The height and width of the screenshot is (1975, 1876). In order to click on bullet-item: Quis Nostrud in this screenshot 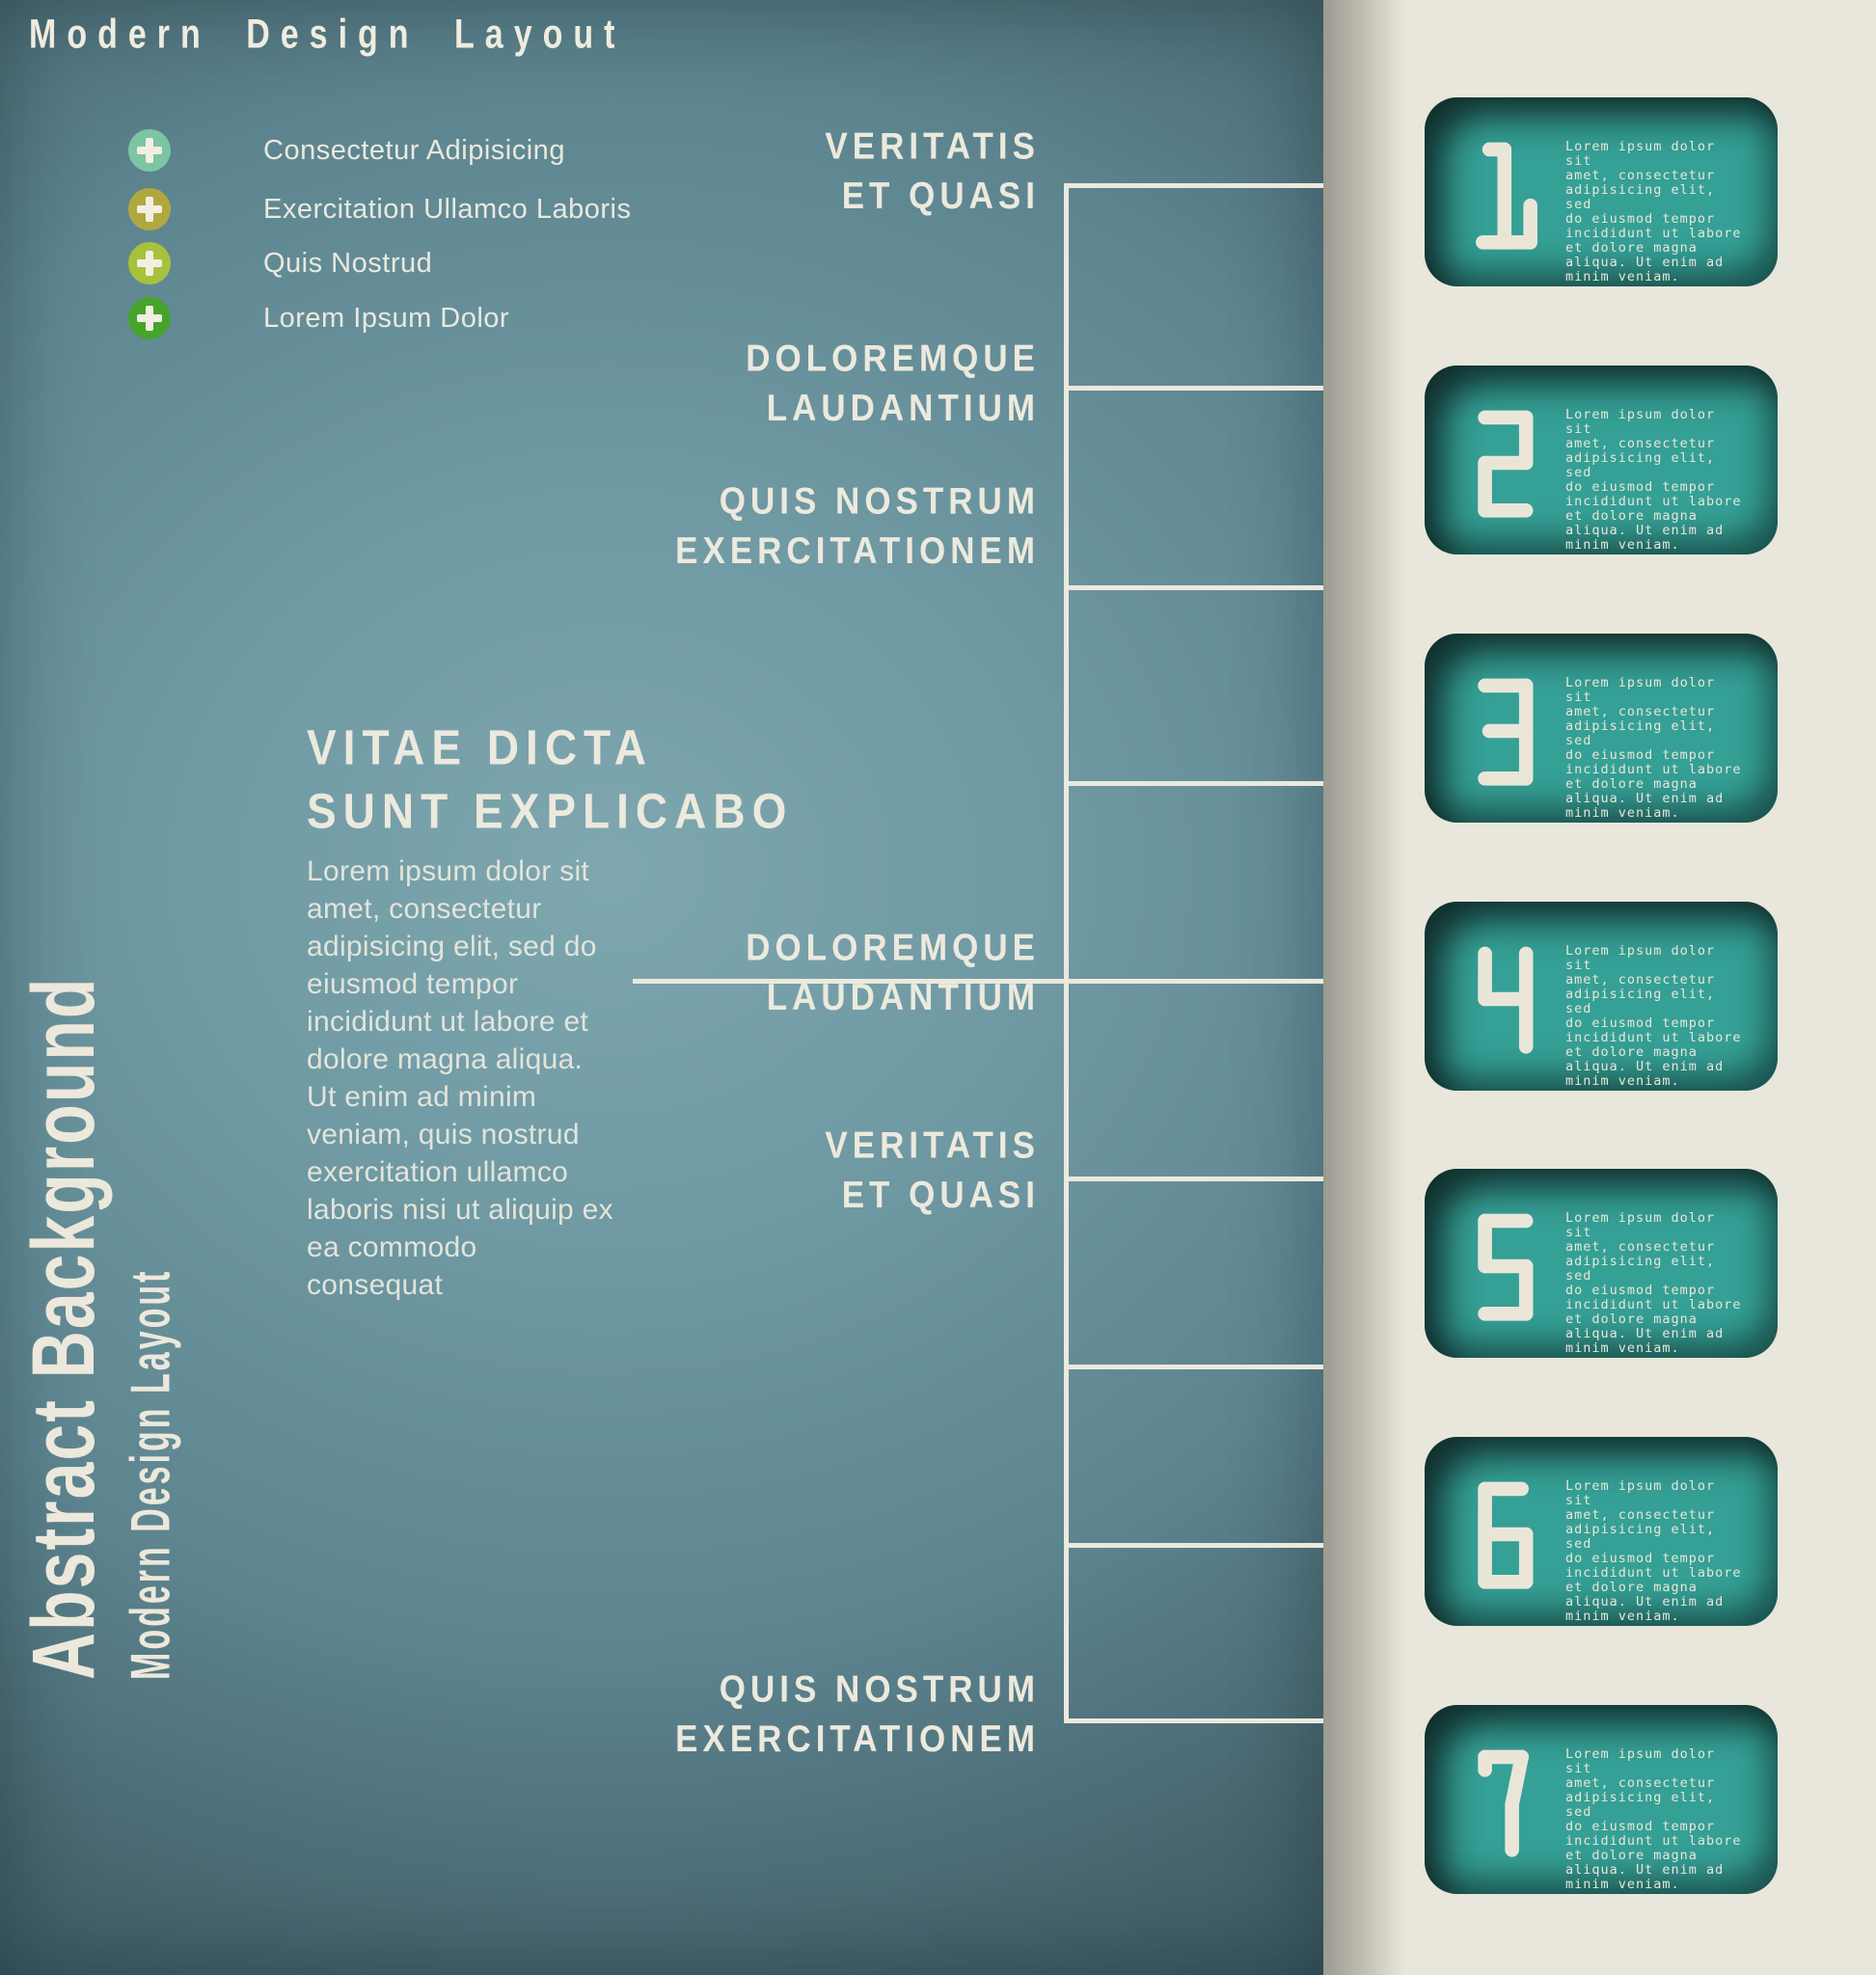, I will do `click(562, 263)`.